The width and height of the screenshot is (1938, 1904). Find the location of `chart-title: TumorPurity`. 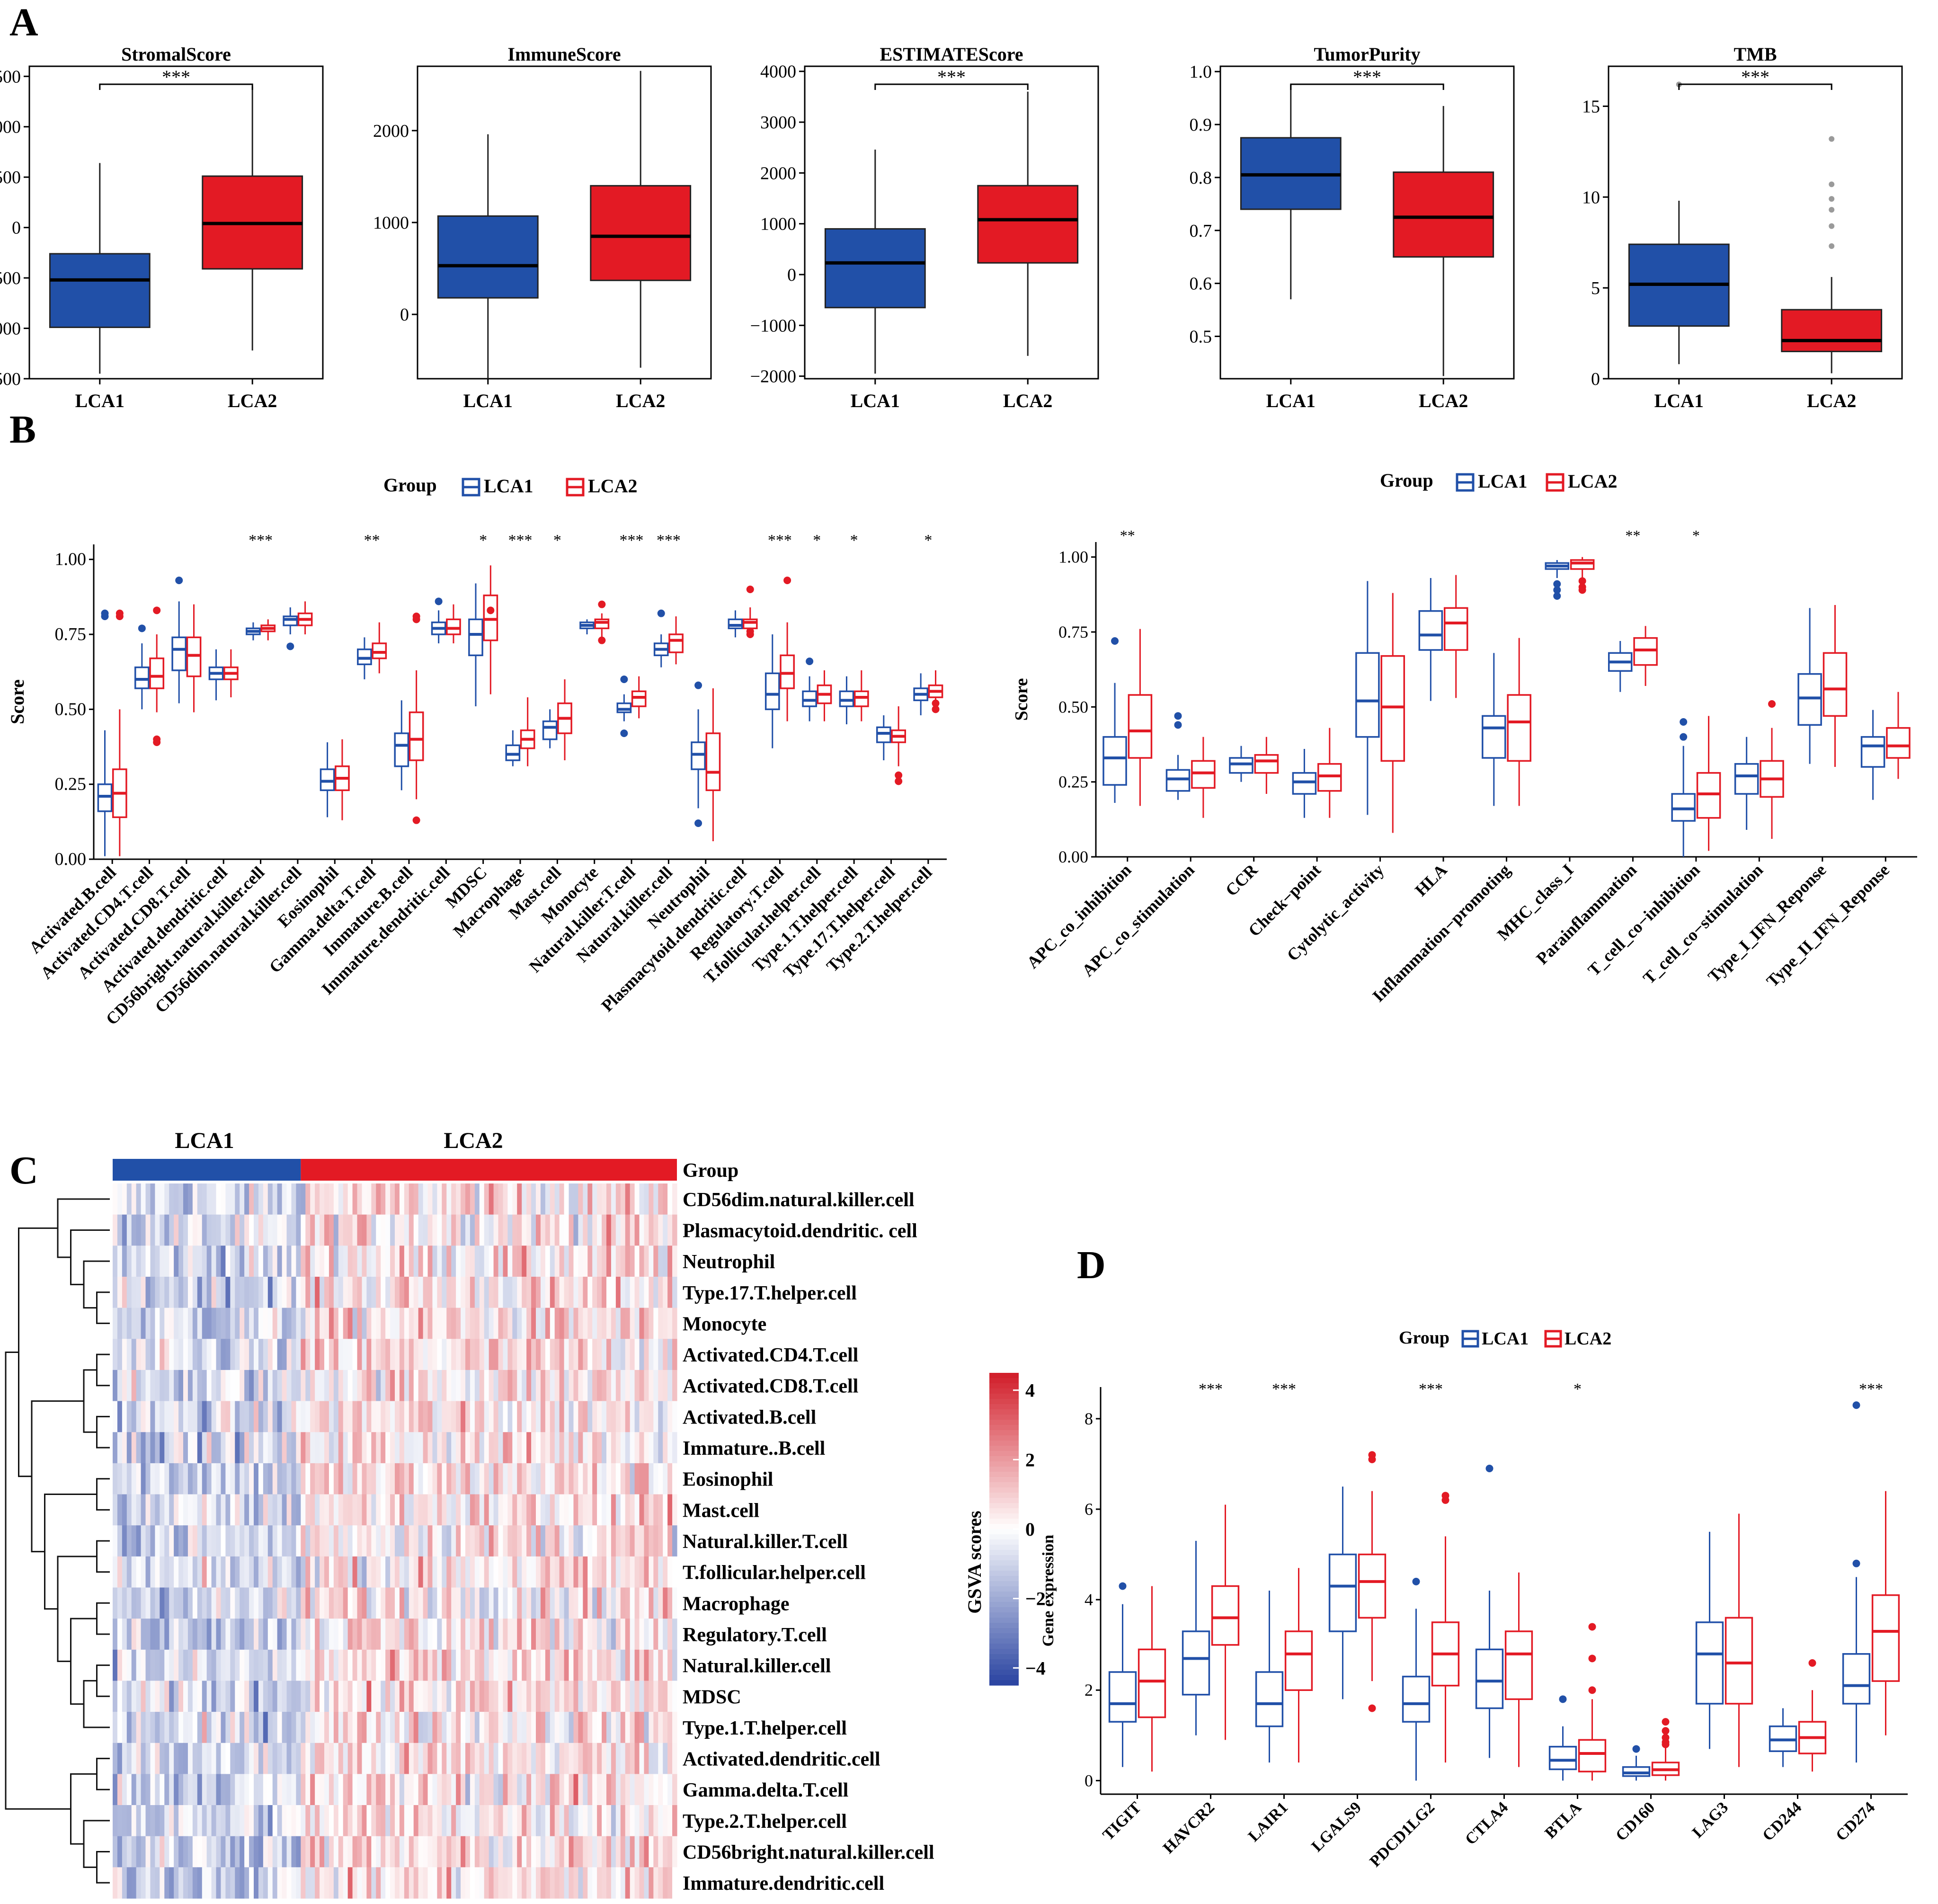

chart-title: TumorPurity is located at coordinates (1367, 54).